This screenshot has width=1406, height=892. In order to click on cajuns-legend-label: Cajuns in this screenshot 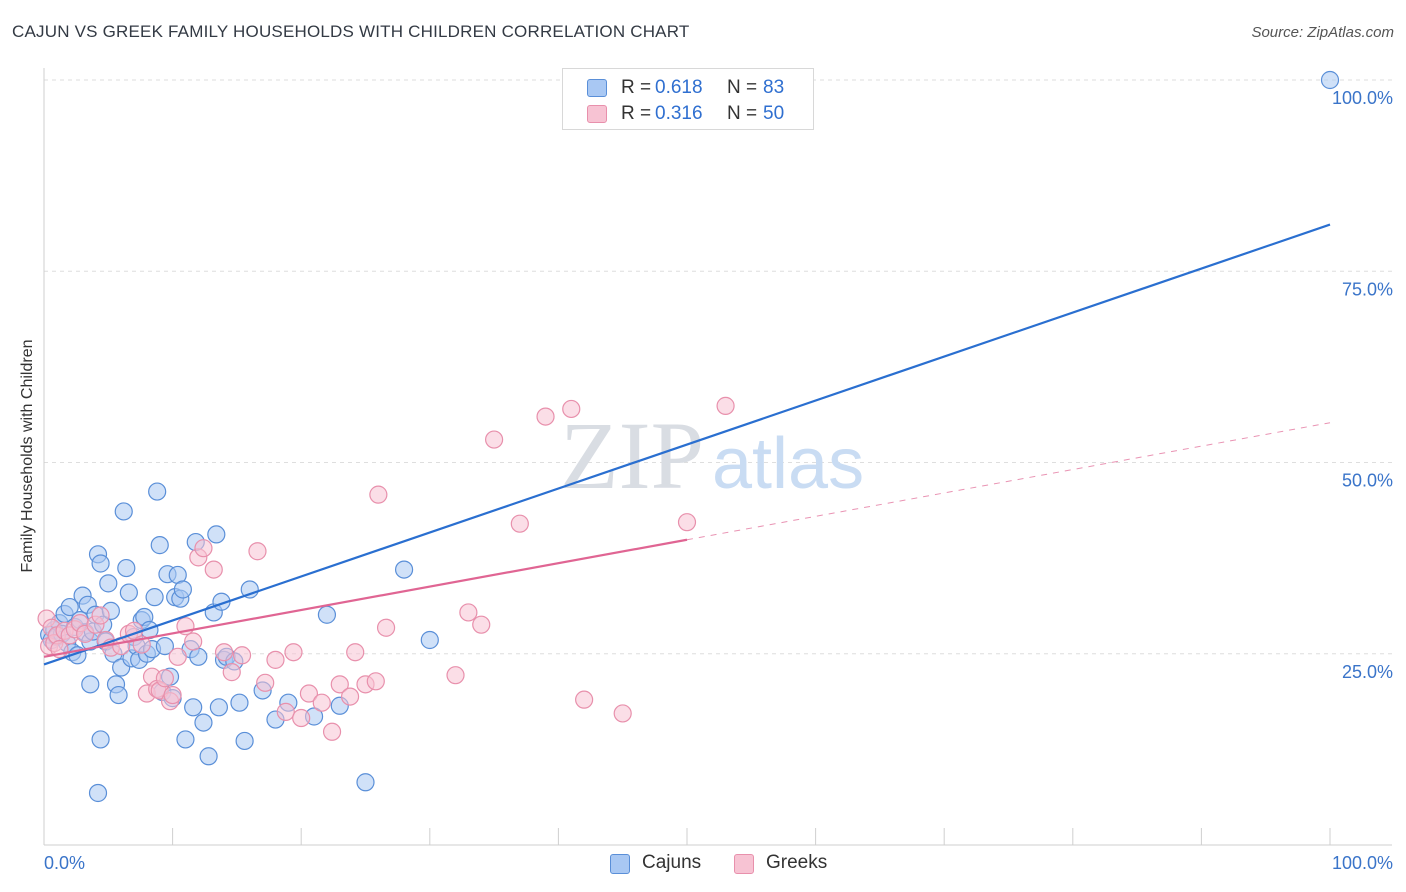, I will do `click(672, 862)`.